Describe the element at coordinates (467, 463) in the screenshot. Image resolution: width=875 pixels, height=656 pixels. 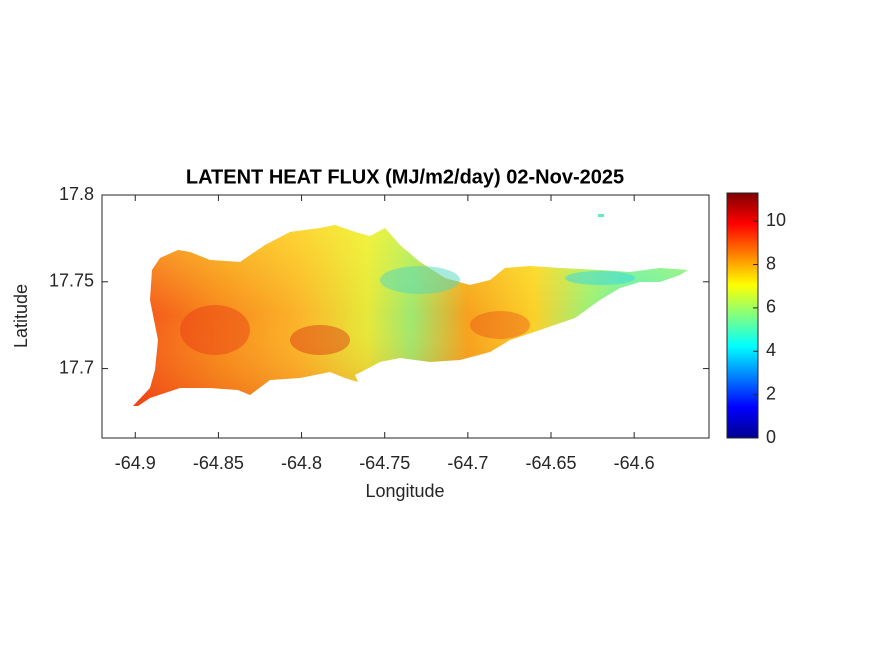
I see `x-tick-label: -64.7` at that location.